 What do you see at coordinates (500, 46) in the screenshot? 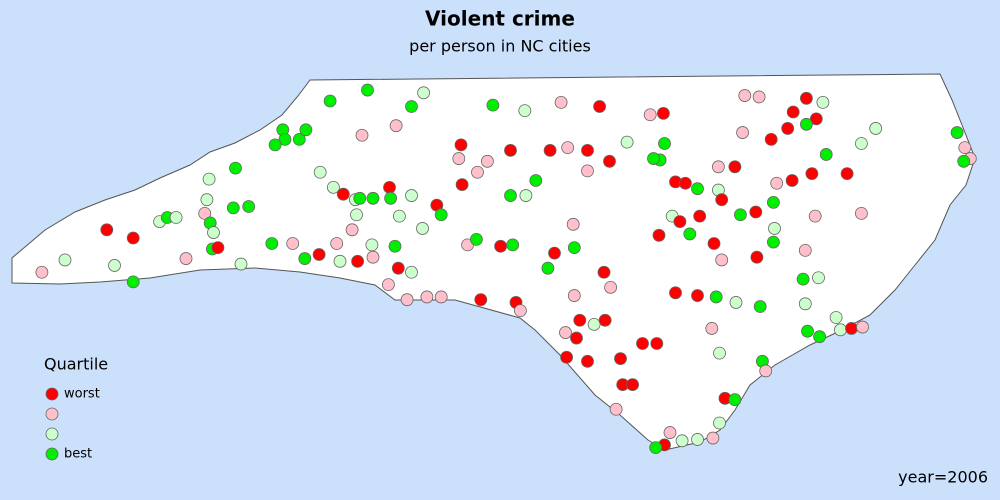
I see `map-subtitle: per person in NC cities` at bounding box center [500, 46].